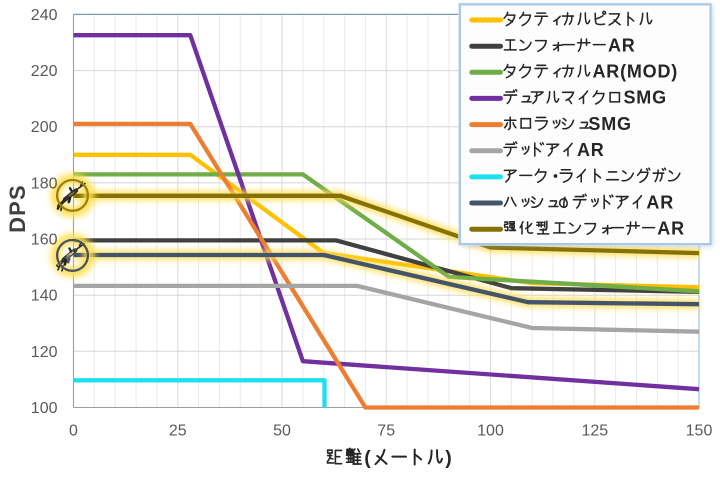 This screenshot has width=720, height=485. I want to click on svg-text: 75, so click(386, 431).